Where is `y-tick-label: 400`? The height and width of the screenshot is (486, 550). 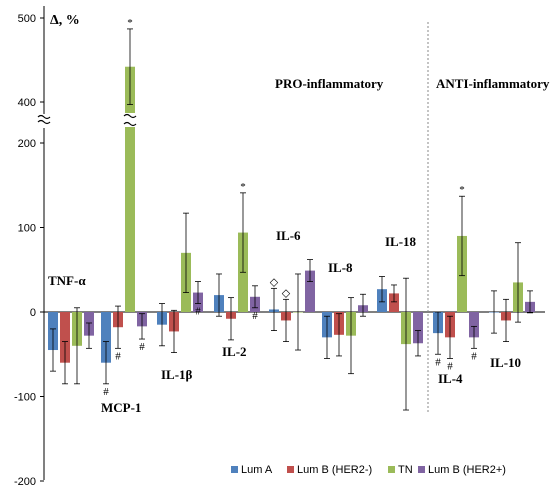 y-tick-label: 400 is located at coordinates (27, 103).